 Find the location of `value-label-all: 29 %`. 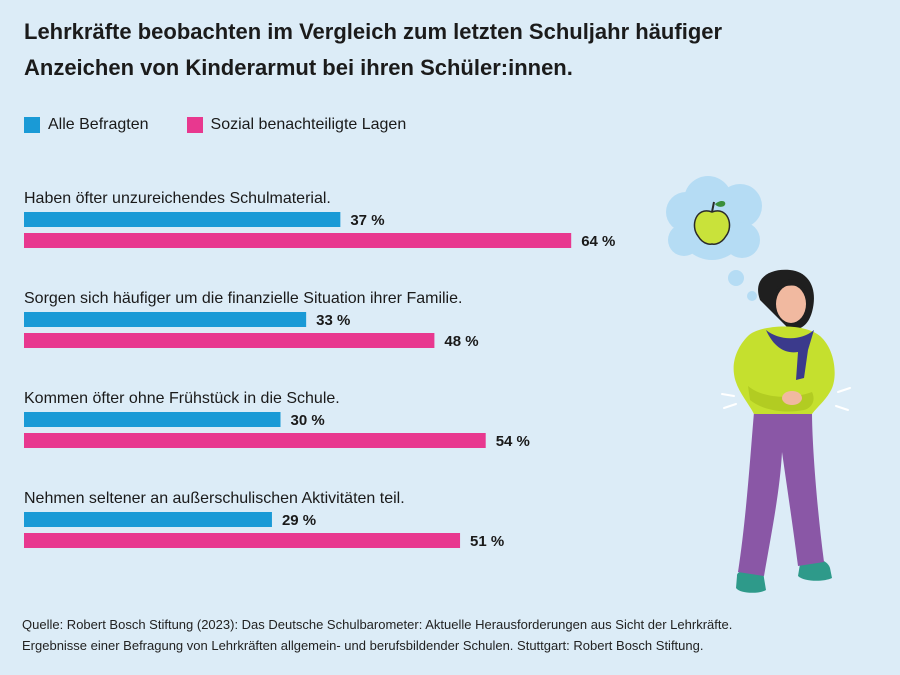

value-label-all: 29 % is located at coordinates (299, 520).